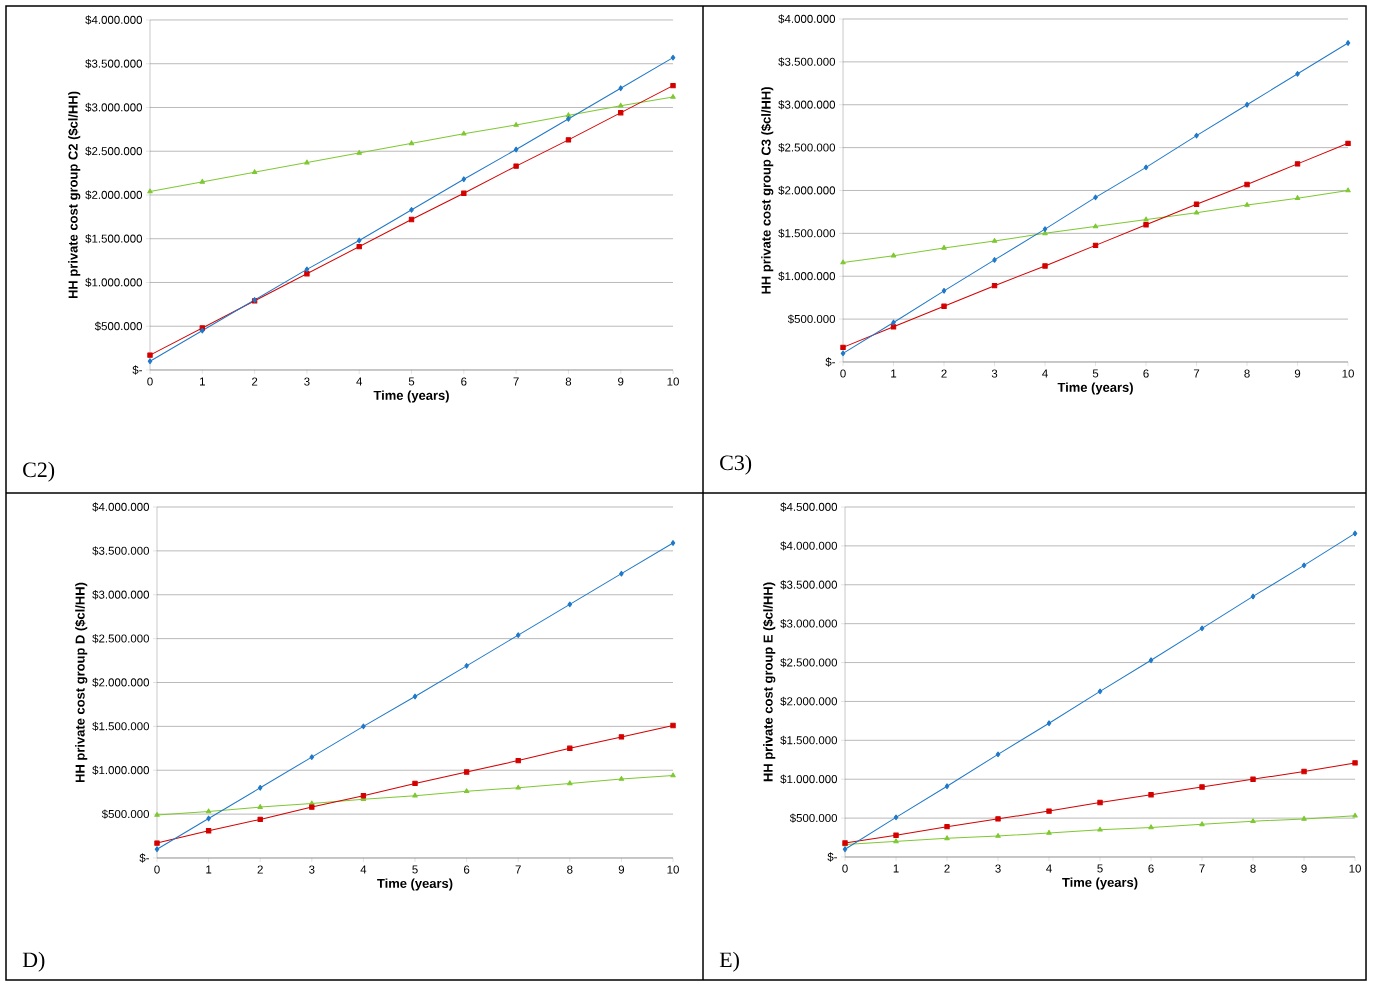  Describe the element at coordinates (809, 507) in the screenshot. I see `y-tick-label: $4.500.000` at that location.